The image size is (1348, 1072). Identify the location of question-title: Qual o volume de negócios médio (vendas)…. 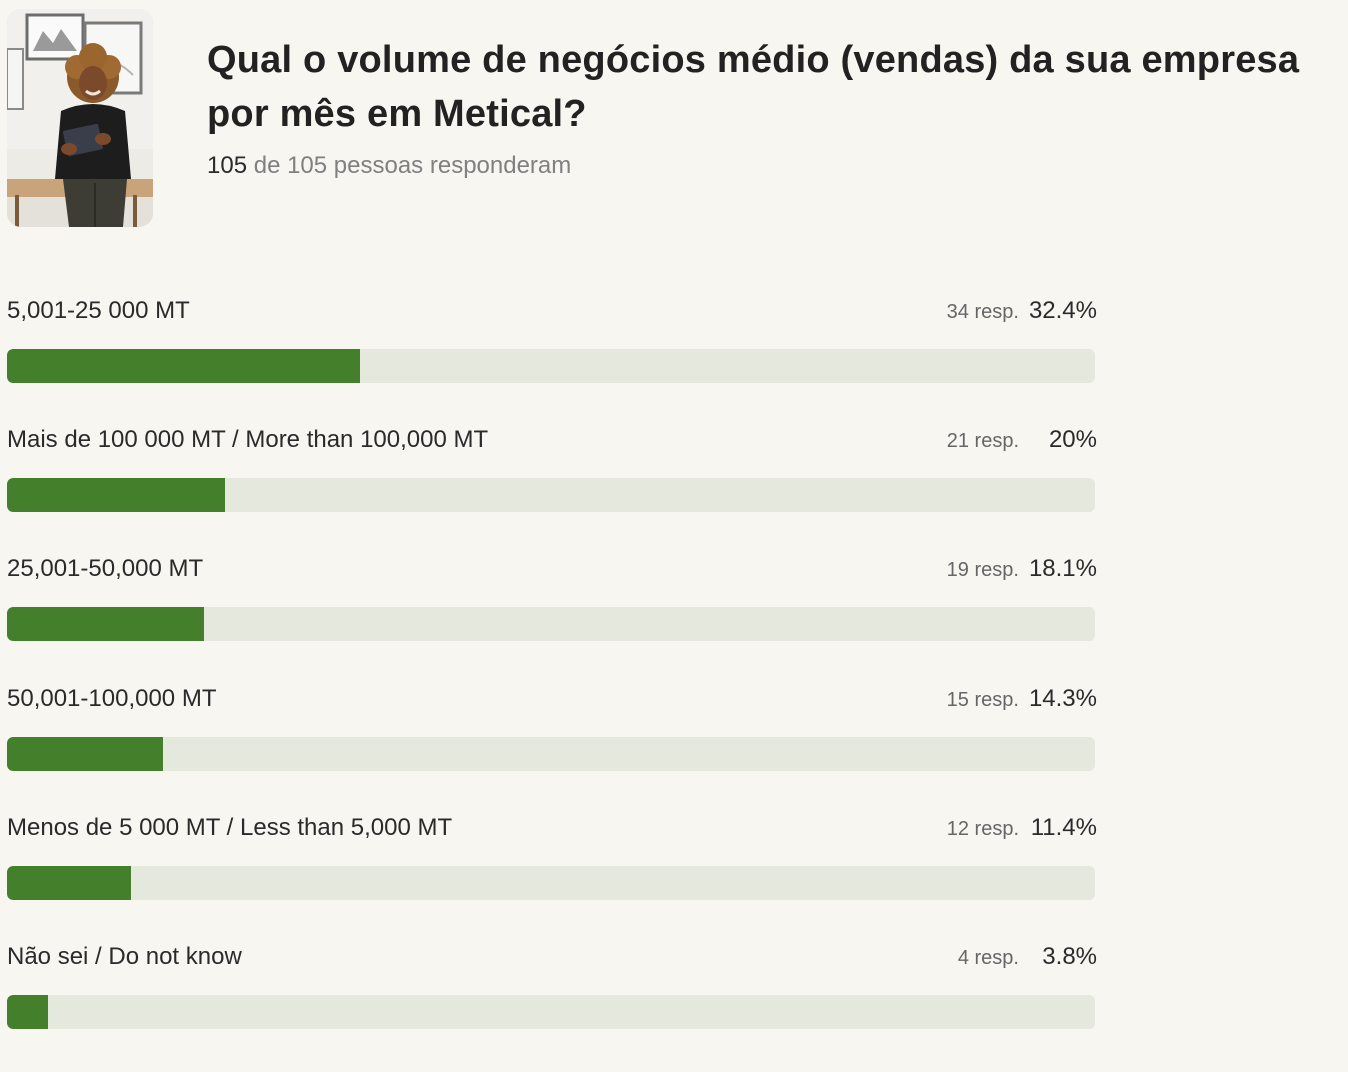
(753, 87).